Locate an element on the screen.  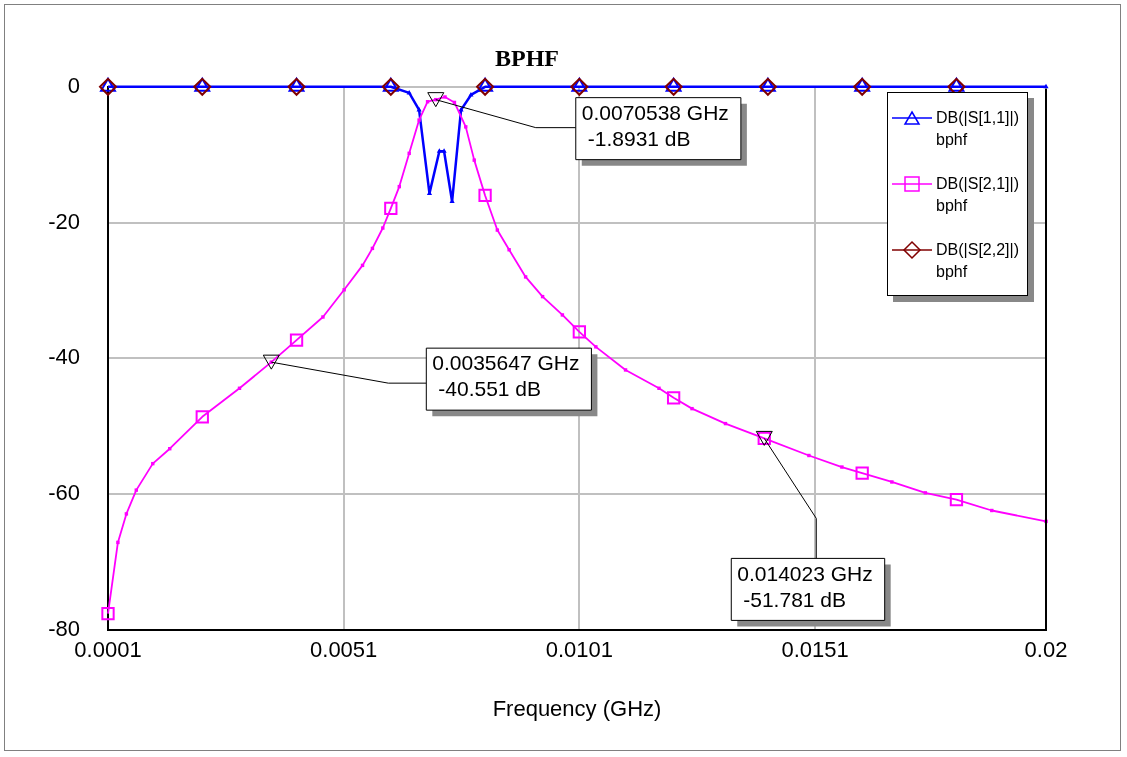
x-axis-title: Frequency (GHz) is located at coordinates (577, 708).